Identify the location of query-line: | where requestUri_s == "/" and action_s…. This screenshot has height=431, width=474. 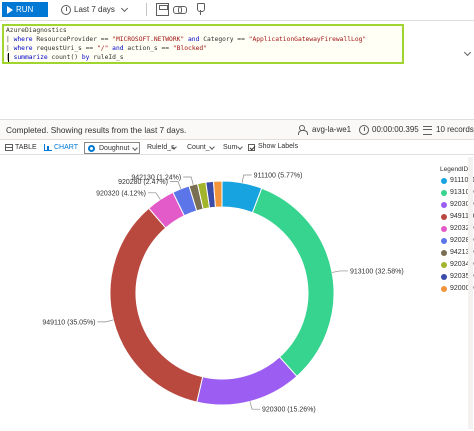
(203, 48).